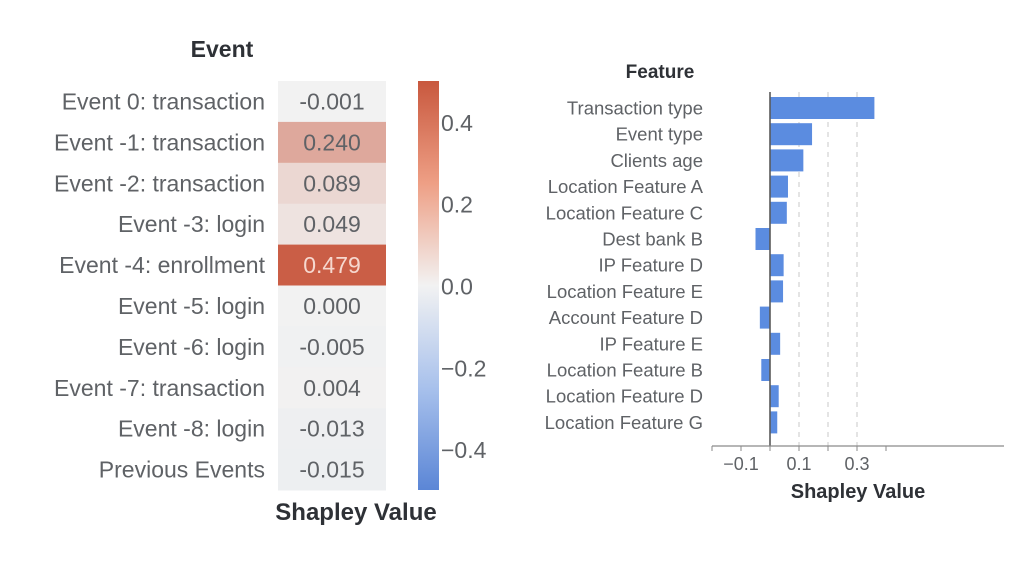 This screenshot has height=565, width=1024. I want to click on colorbar-tick-label: 0.4, so click(457, 123).